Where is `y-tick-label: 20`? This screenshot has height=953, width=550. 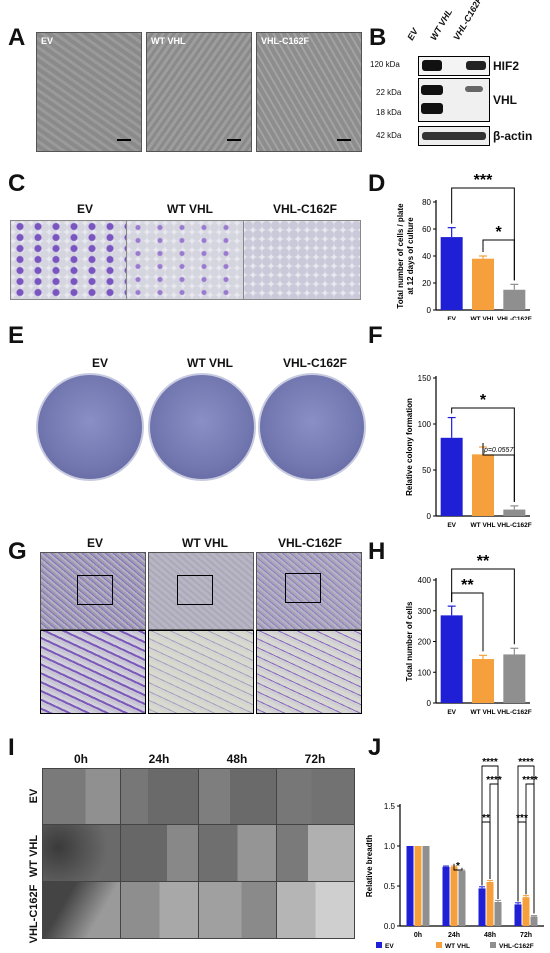
y-tick-label: 20 is located at coordinates (426, 283).